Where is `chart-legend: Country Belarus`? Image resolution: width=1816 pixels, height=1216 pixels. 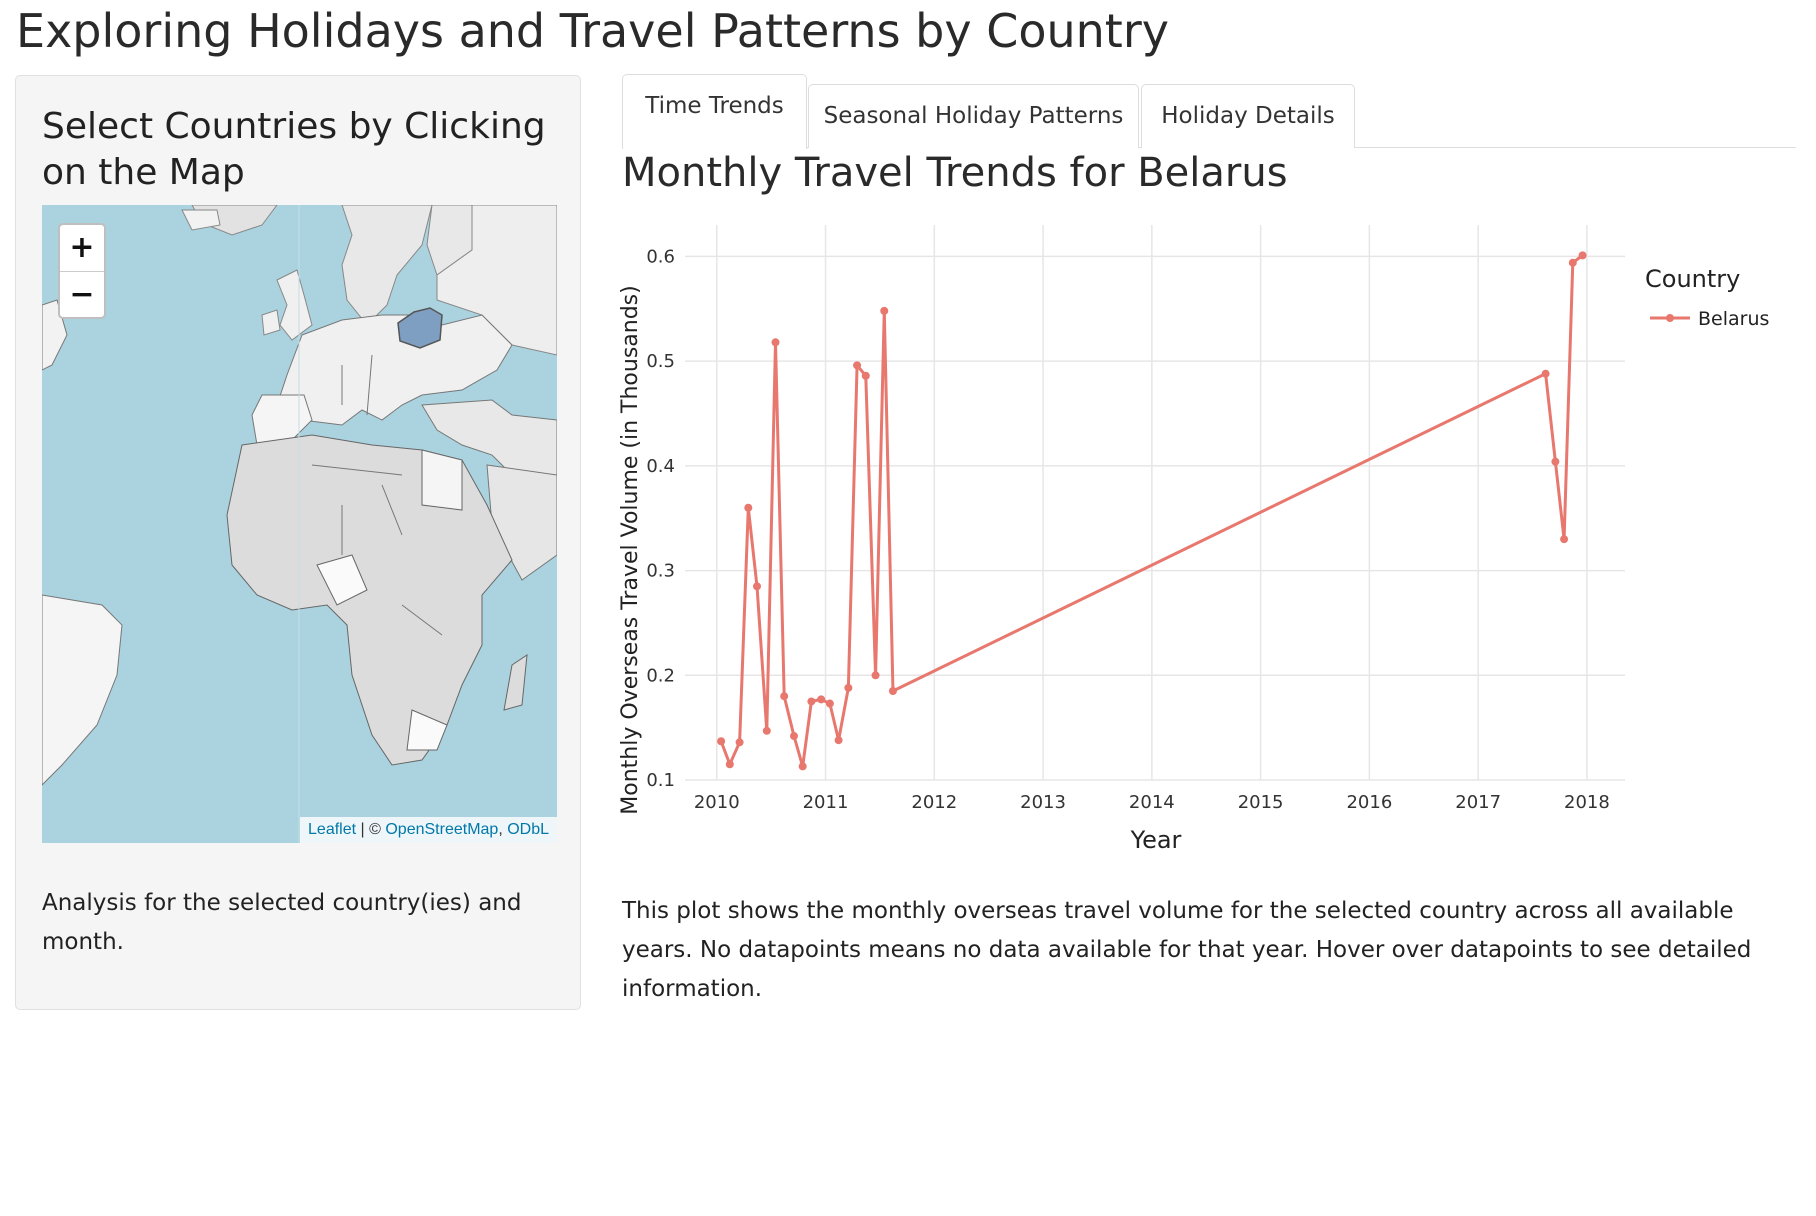
chart-legend: Country Belarus is located at coordinates (1707, 297).